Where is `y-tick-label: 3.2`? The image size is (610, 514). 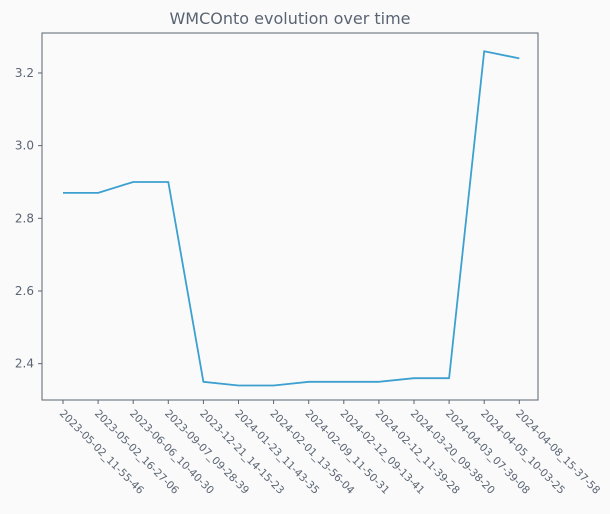
y-tick-label: 3.2 is located at coordinates (24, 73).